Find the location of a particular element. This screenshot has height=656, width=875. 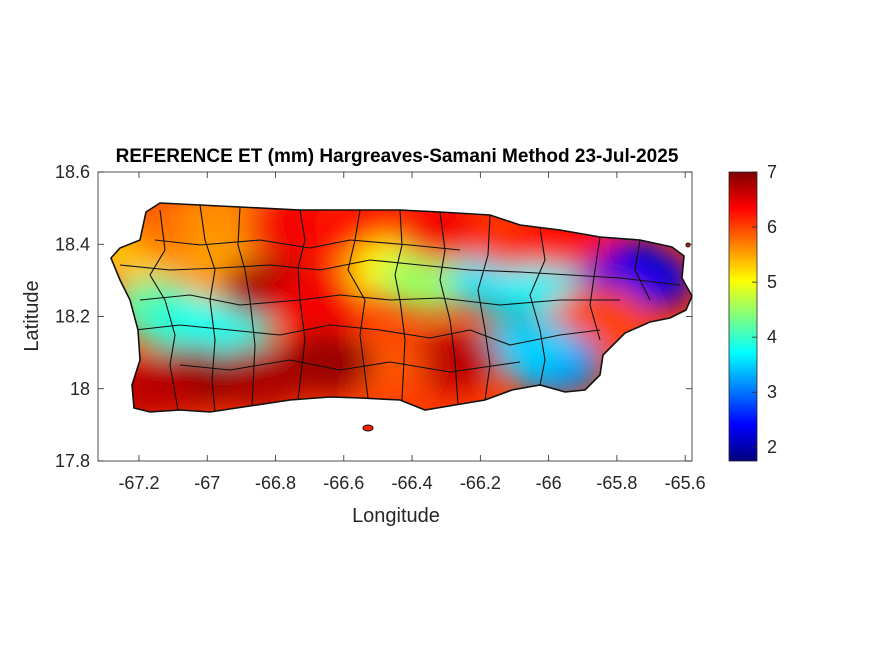

islet-east is located at coordinates (688, 245).